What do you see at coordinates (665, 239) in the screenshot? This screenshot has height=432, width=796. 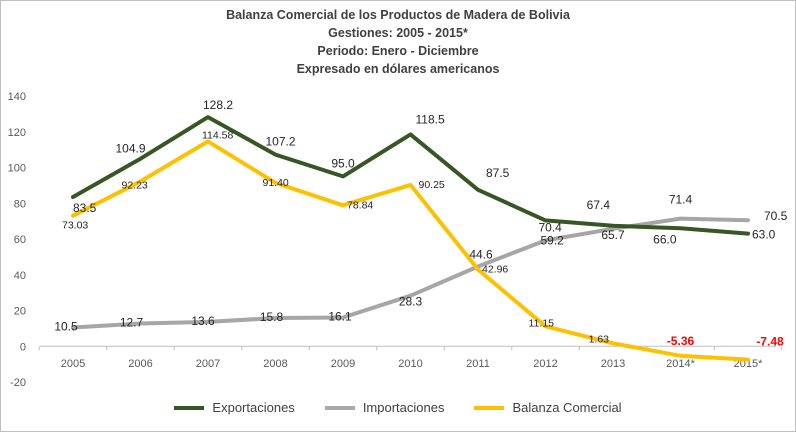 I see `exportaciones-data-label: 66.0` at bounding box center [665, 239].